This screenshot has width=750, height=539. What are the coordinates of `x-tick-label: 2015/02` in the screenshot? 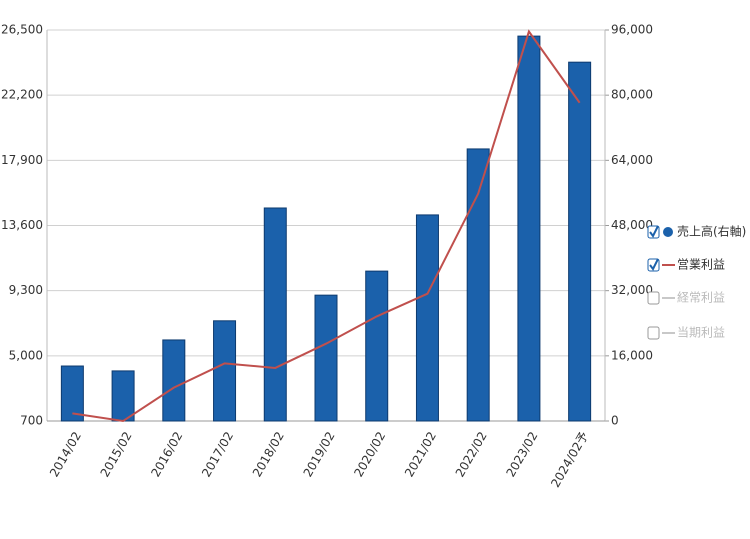 It's located at (116, 454).